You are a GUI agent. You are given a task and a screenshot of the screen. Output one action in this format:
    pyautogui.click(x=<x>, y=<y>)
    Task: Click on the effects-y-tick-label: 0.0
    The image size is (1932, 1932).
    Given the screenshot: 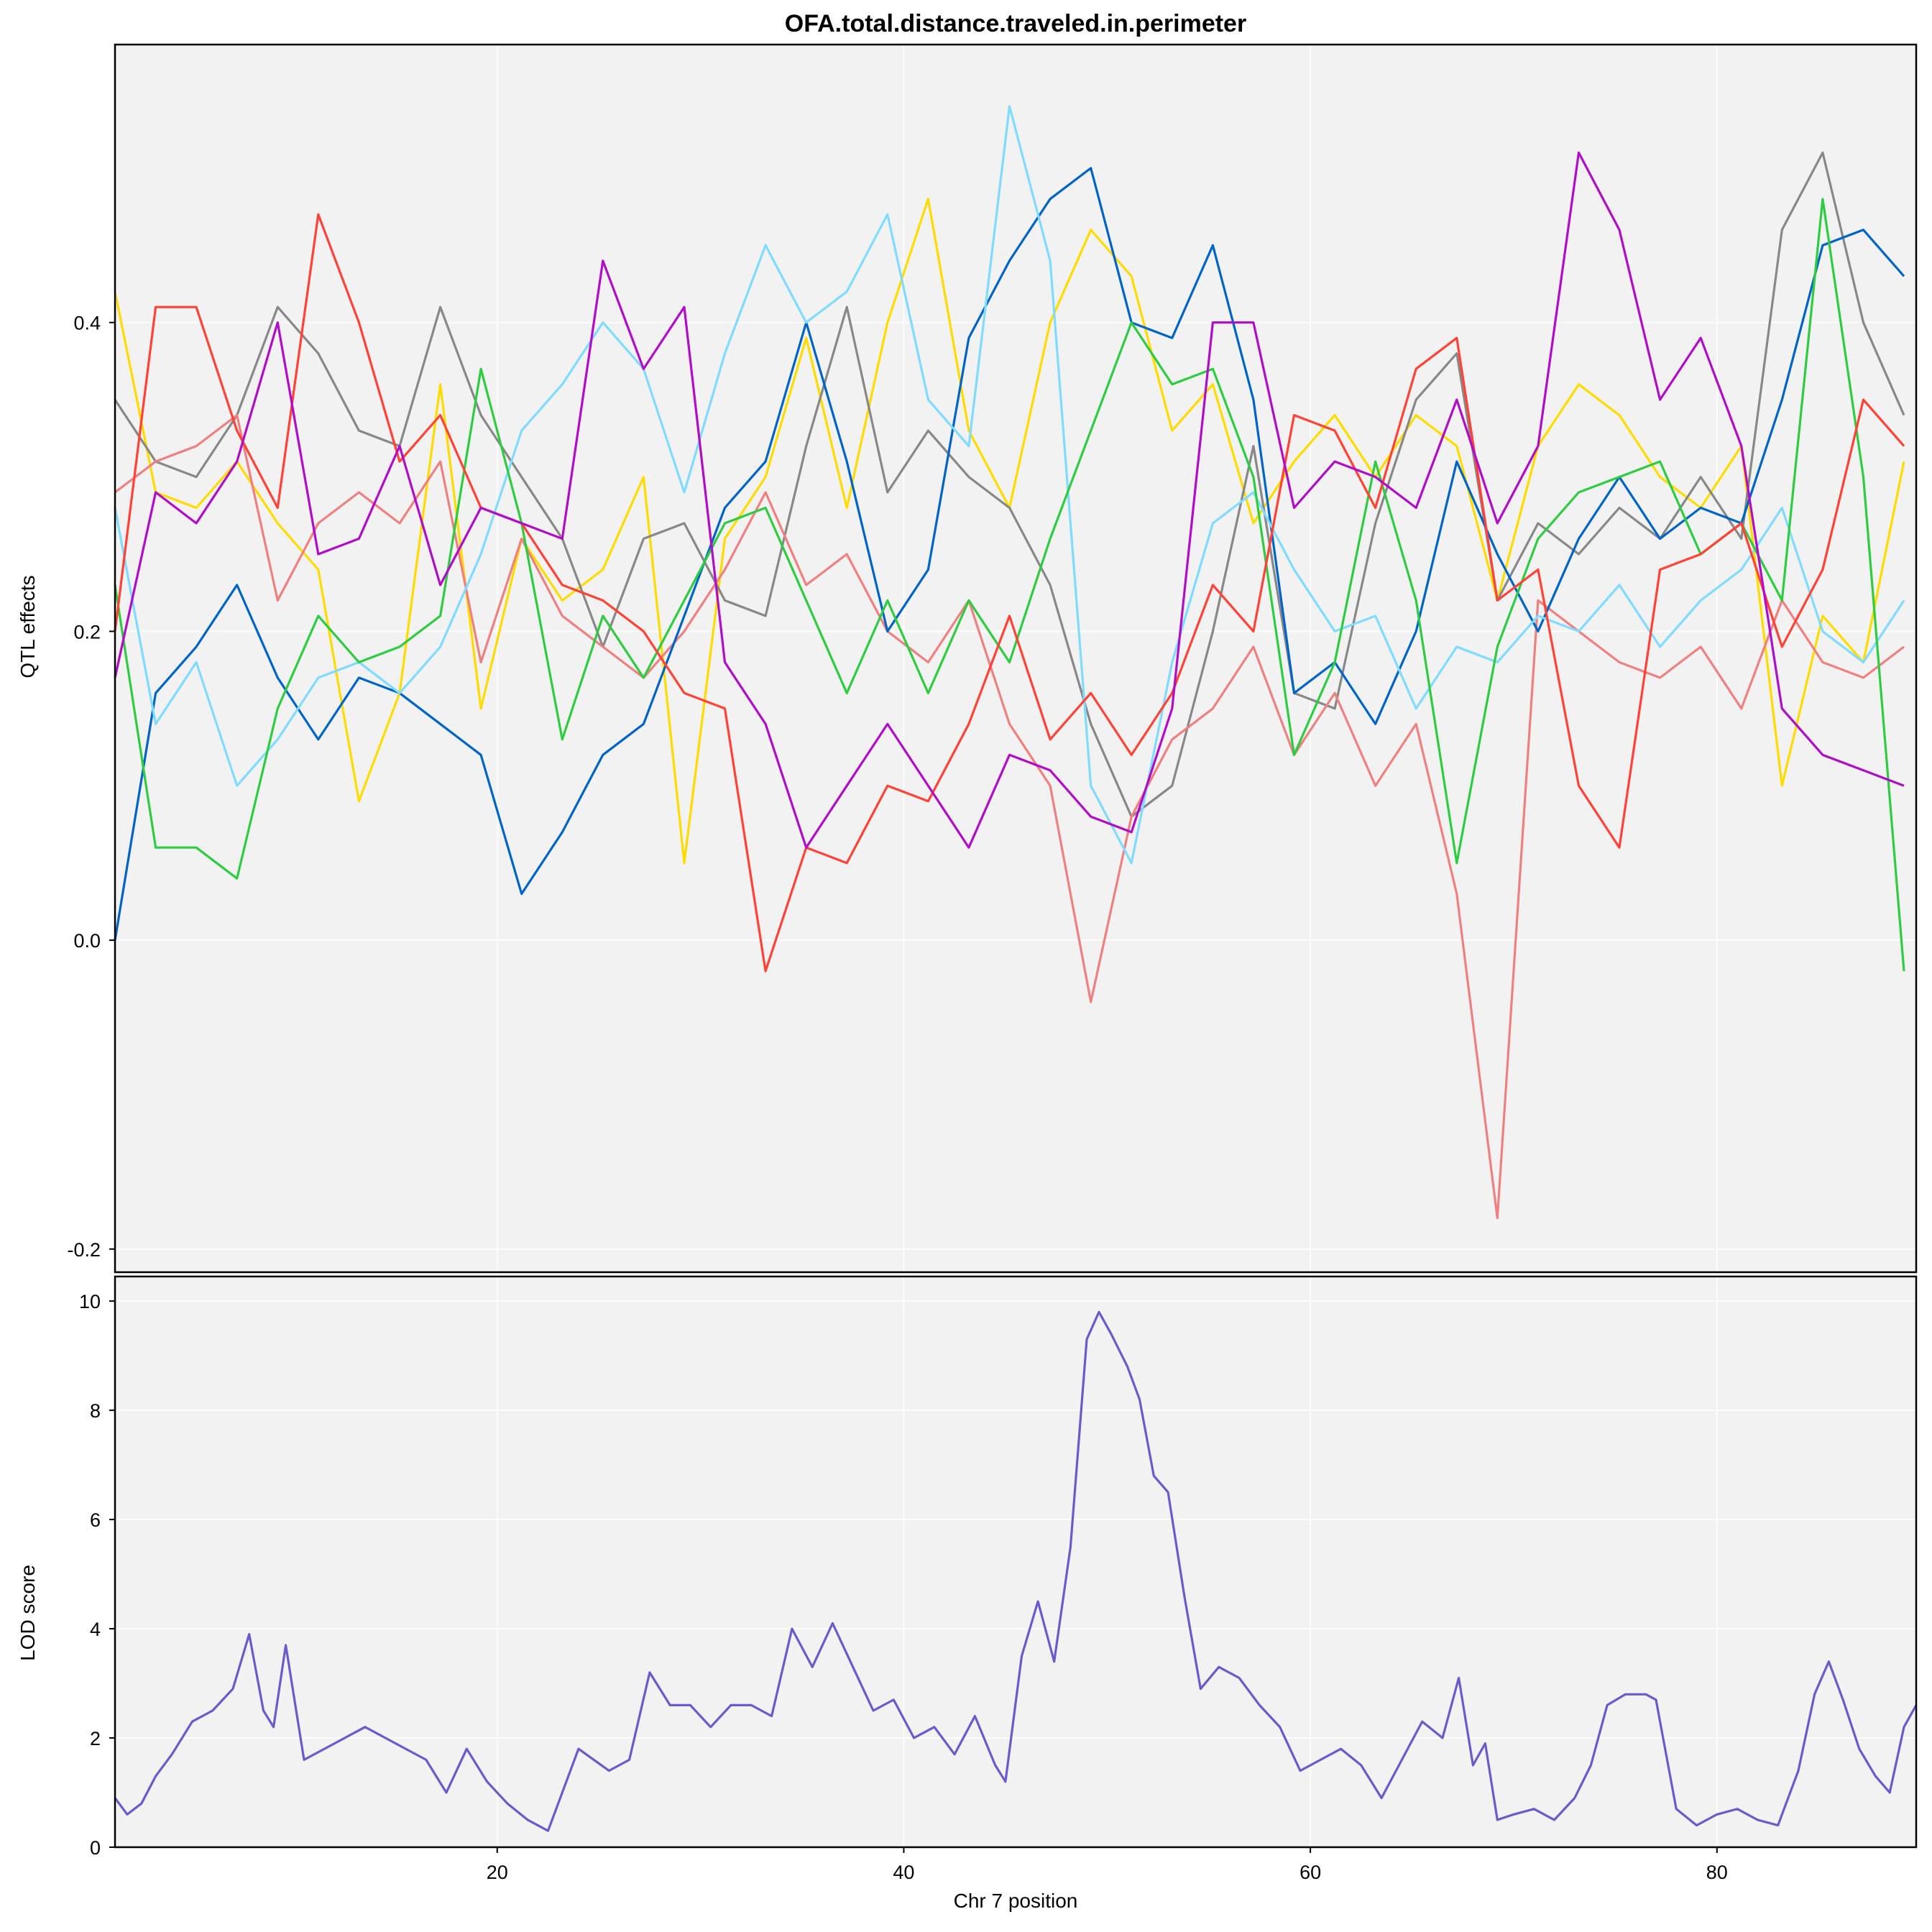 What is the action you would take?
    pyautogui.click(x=87, y=941)
    